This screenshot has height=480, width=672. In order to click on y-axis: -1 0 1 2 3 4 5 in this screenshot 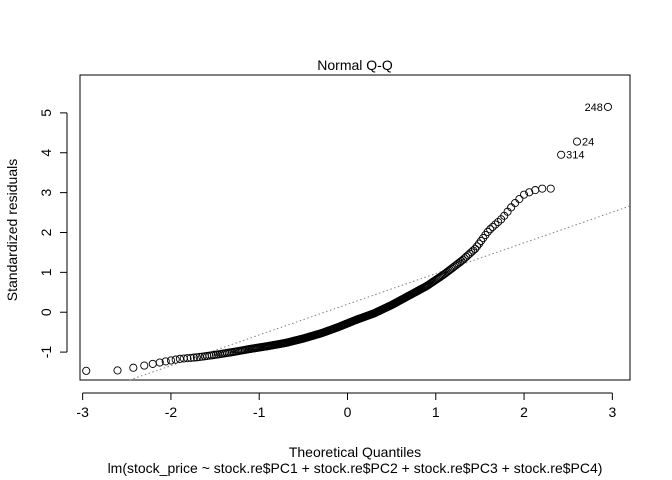, I will do `click(53, 234)`.